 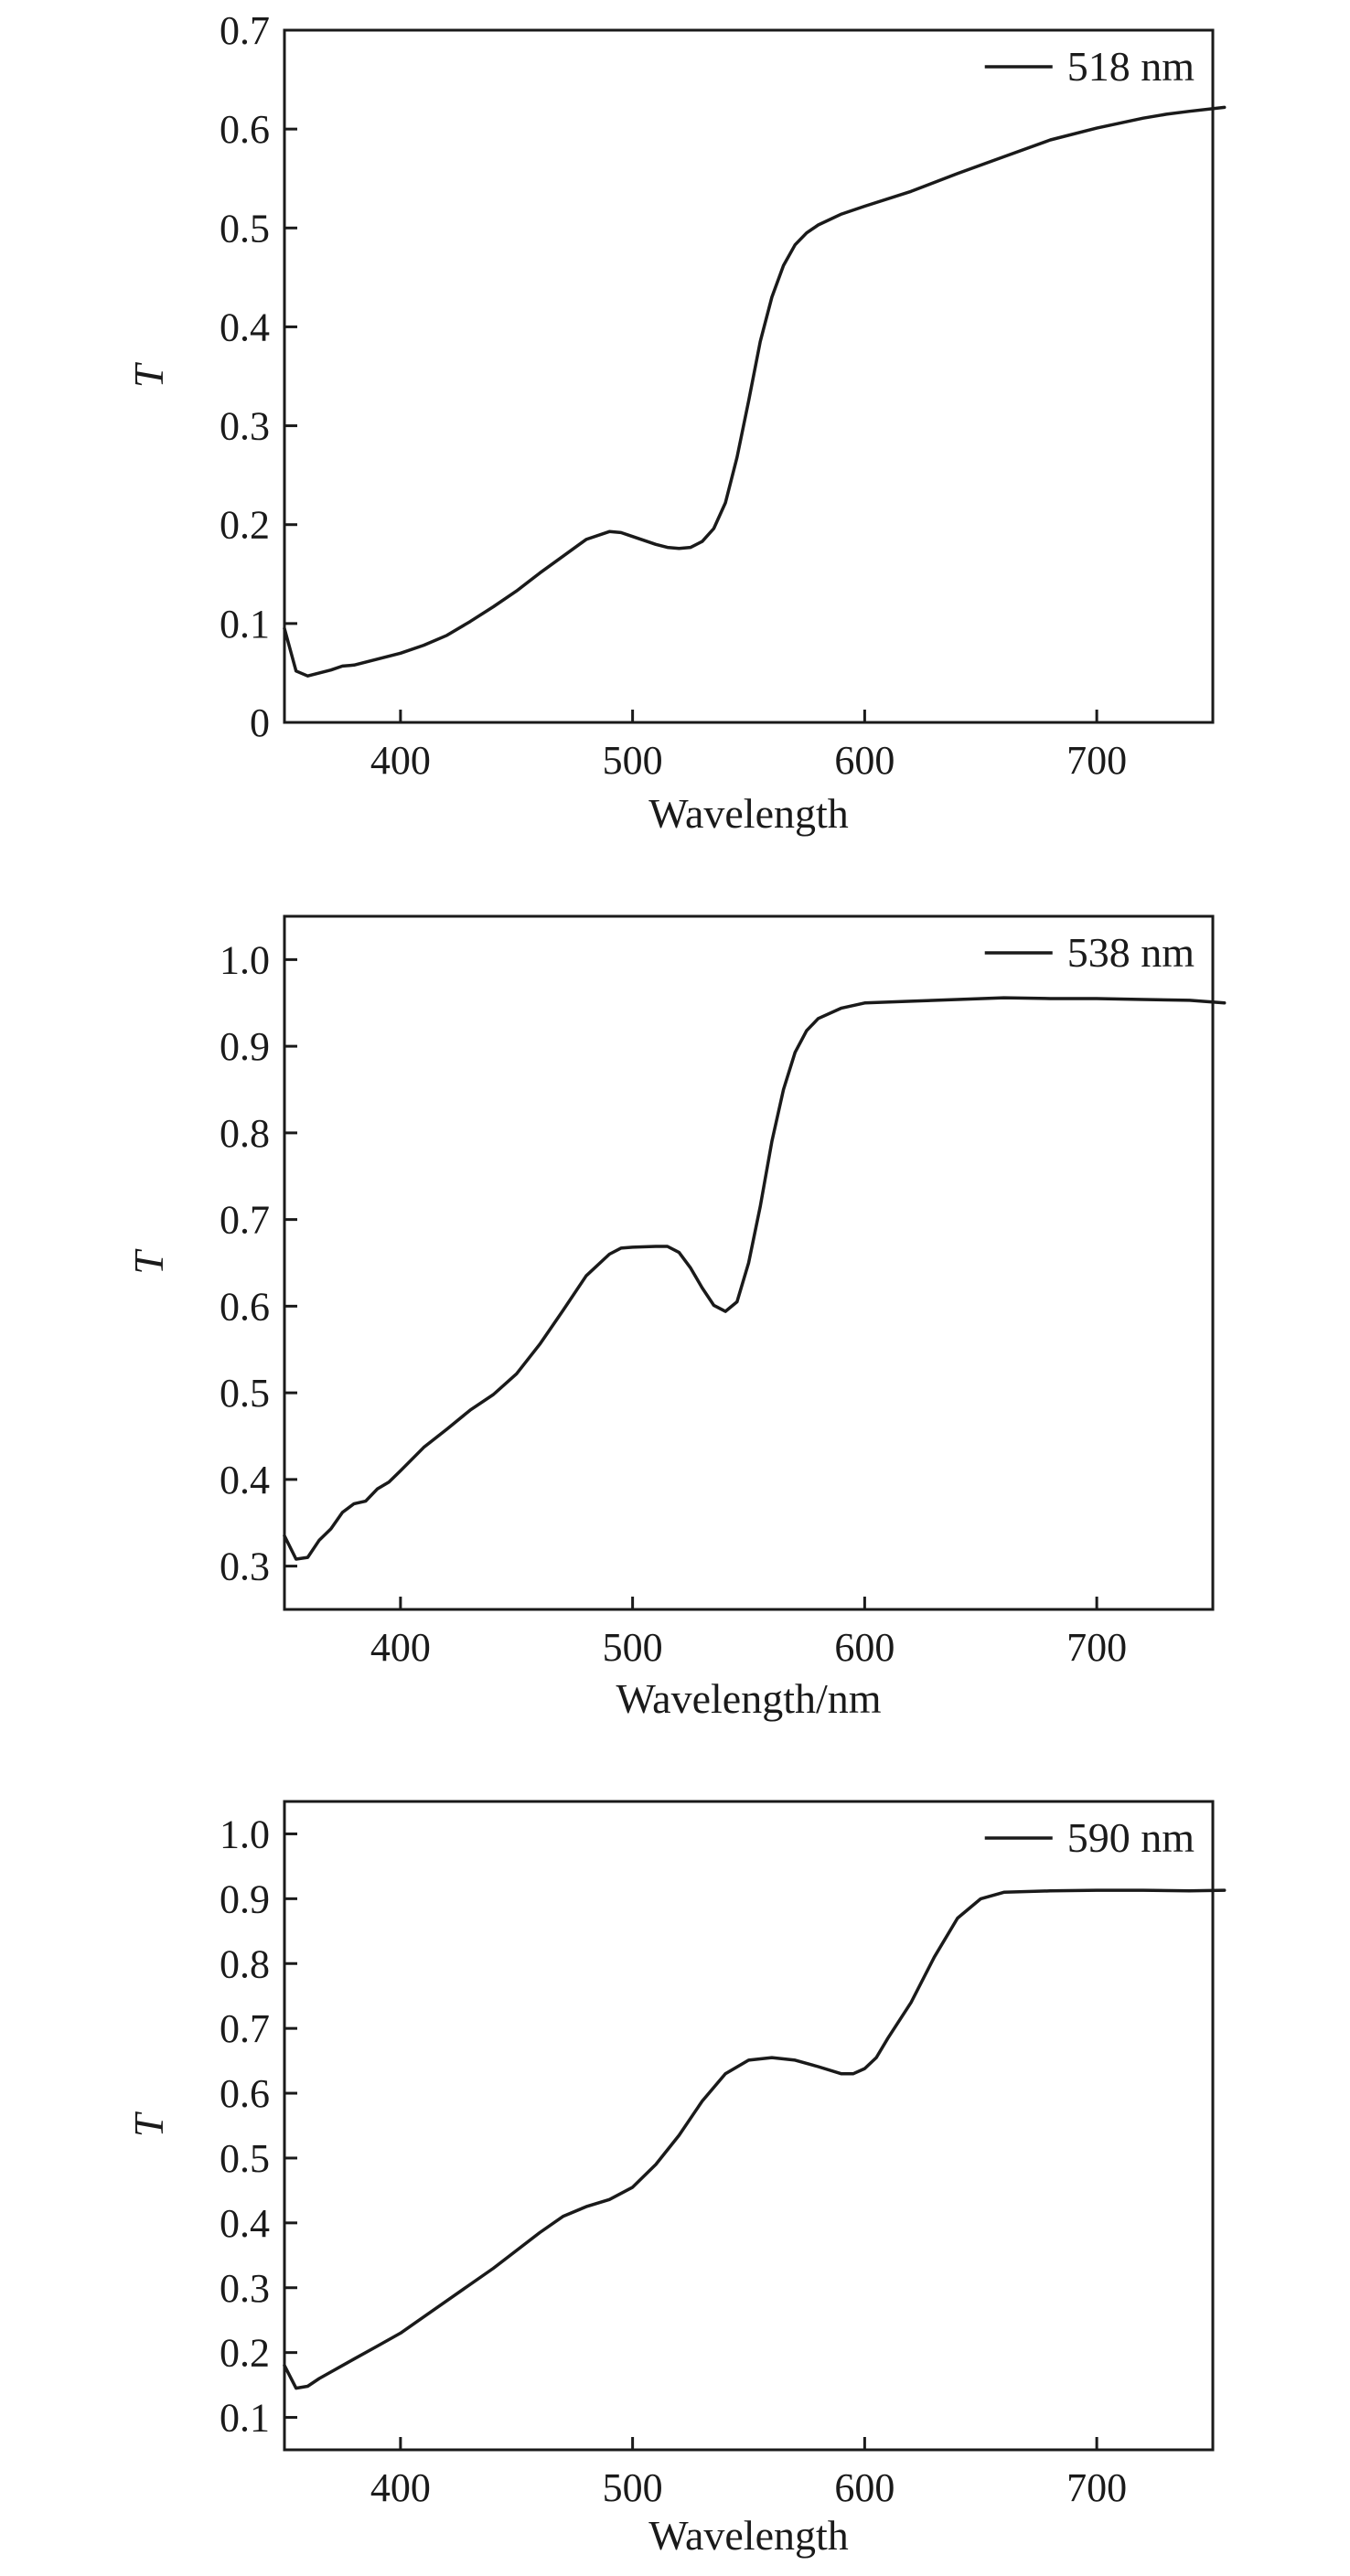 I want to click on legend-label: 590 nm, so click(x=1131, y=1837).